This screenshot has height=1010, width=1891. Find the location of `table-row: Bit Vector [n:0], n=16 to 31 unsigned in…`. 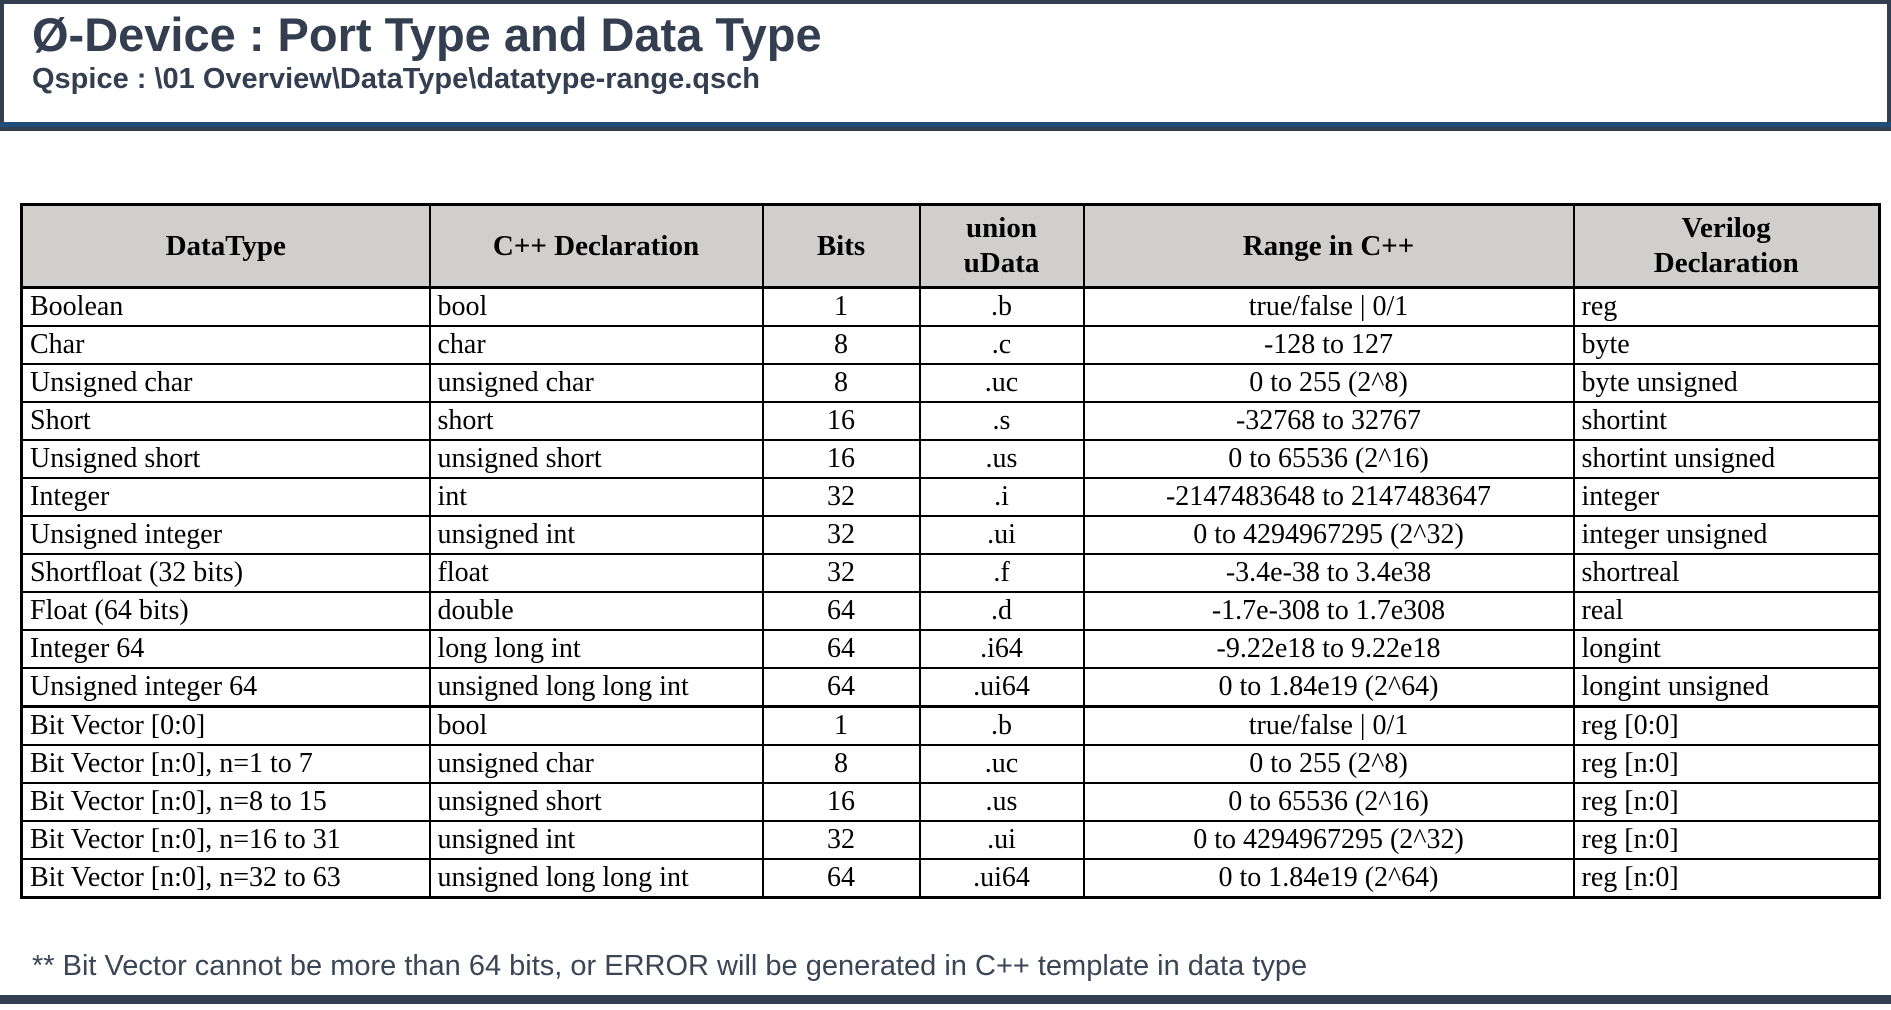

table-row: Bit Vector [n:0], n=16 to 31 unsigned in… is located at coordinates (950, 840).